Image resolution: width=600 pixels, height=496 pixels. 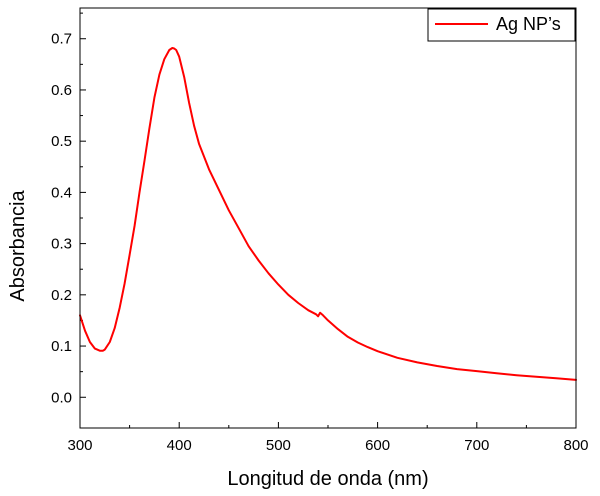 I want to click on x-tick-label: 300, so click(x=79, y=445).